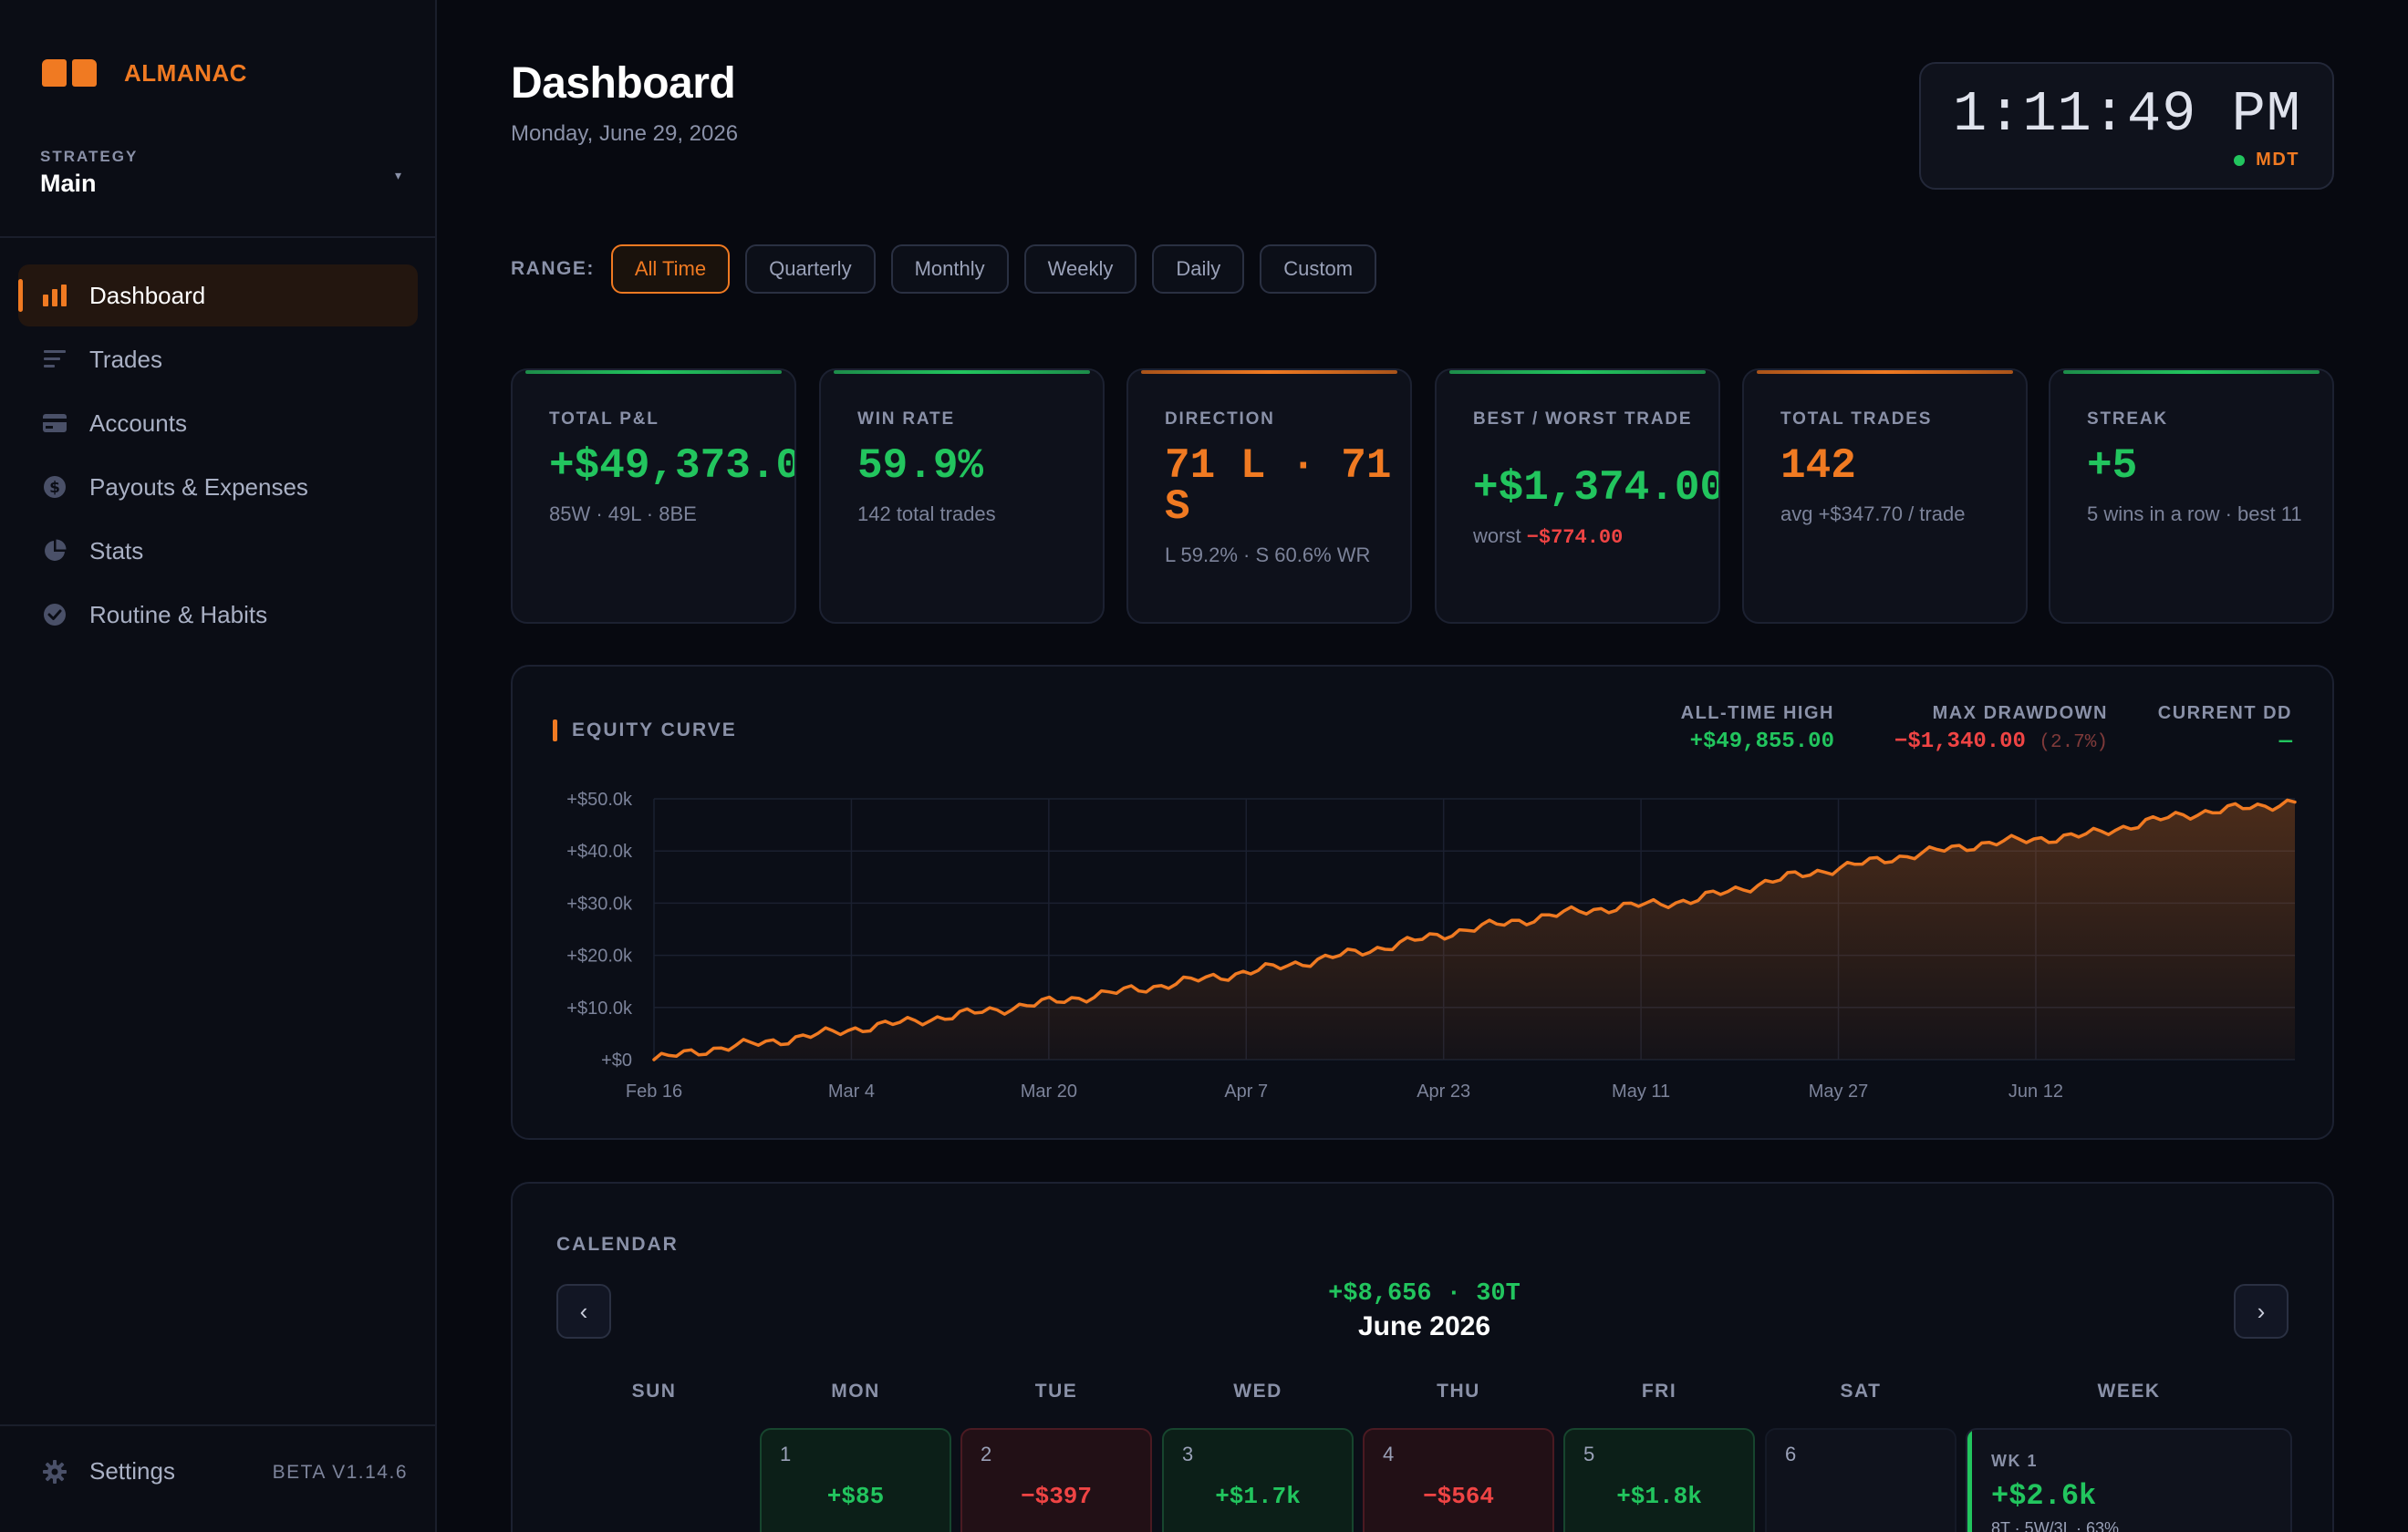 This screenshot has height=1532, width=2408. Describe the element at coordinates (654, 1391) in the screenshot. I see `dow-sun: SUN` at that location.